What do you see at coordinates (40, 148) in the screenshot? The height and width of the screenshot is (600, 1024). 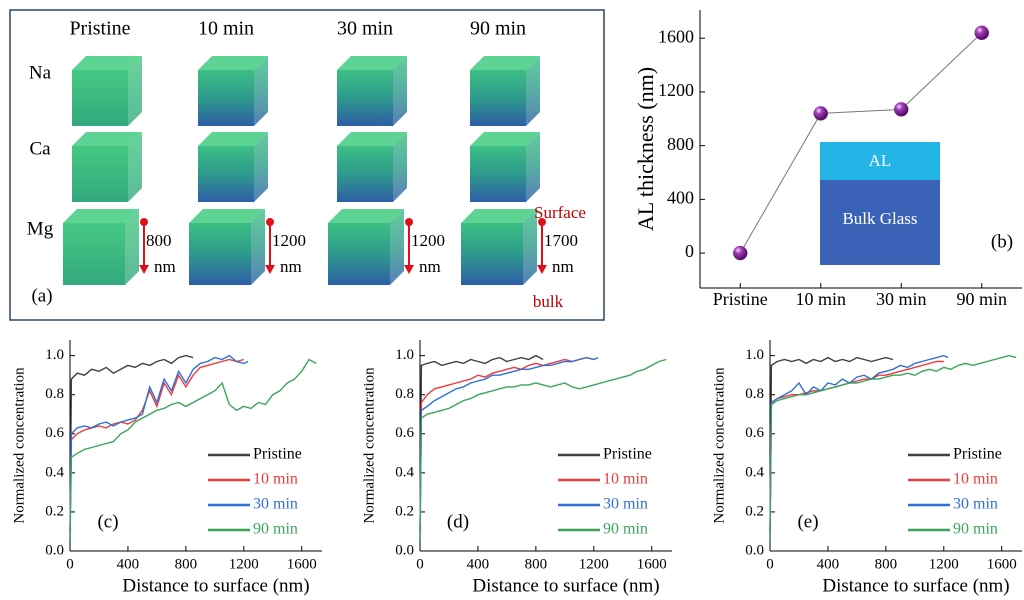 I see `row-label: Ca` at bounding box center [40, 148].